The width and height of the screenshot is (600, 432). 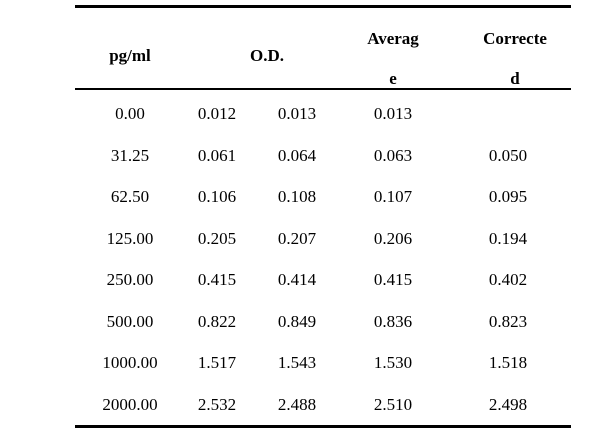 What do you see at coordinates (130, 155) in the screenshot?
I see `cell-pgml: 31.25` at bounding box center [130, 155].